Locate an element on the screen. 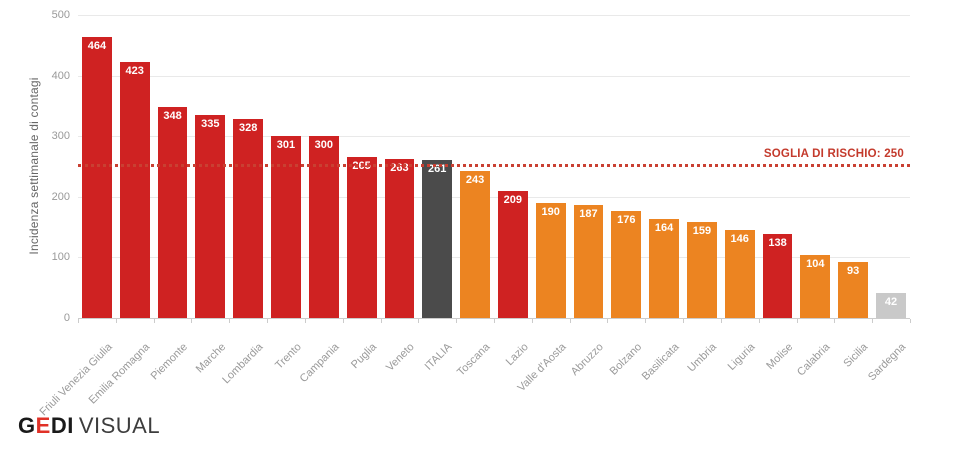 The width and height of the screenshot is (980, 450). bar-slot-abruzzo: 187 Abruzzo is located at coordinates (588, 196).